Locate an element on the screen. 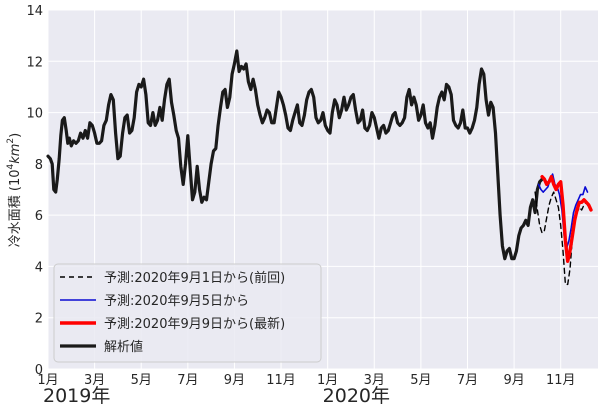 The width and height of the screenshot is (603, 406). y-axis-label-exponent-2: 2 is located at coordinates (11, 141).